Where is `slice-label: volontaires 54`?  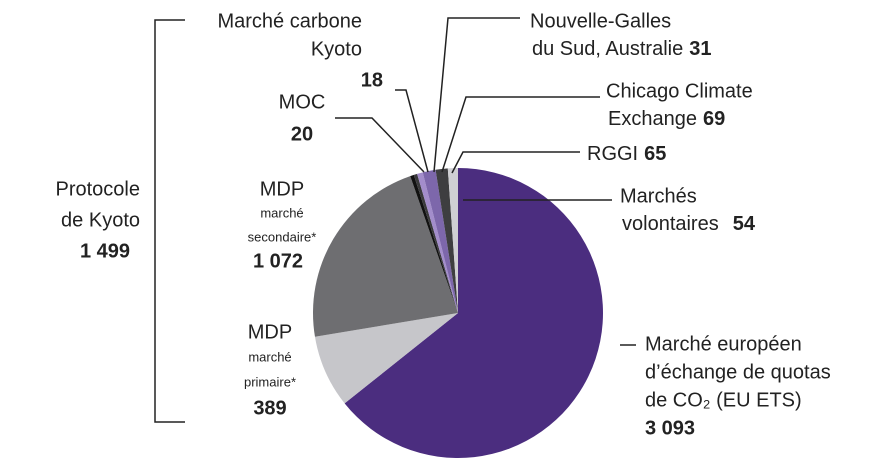
slice-label: volontaires 54 is located at coordinates (689, 224).